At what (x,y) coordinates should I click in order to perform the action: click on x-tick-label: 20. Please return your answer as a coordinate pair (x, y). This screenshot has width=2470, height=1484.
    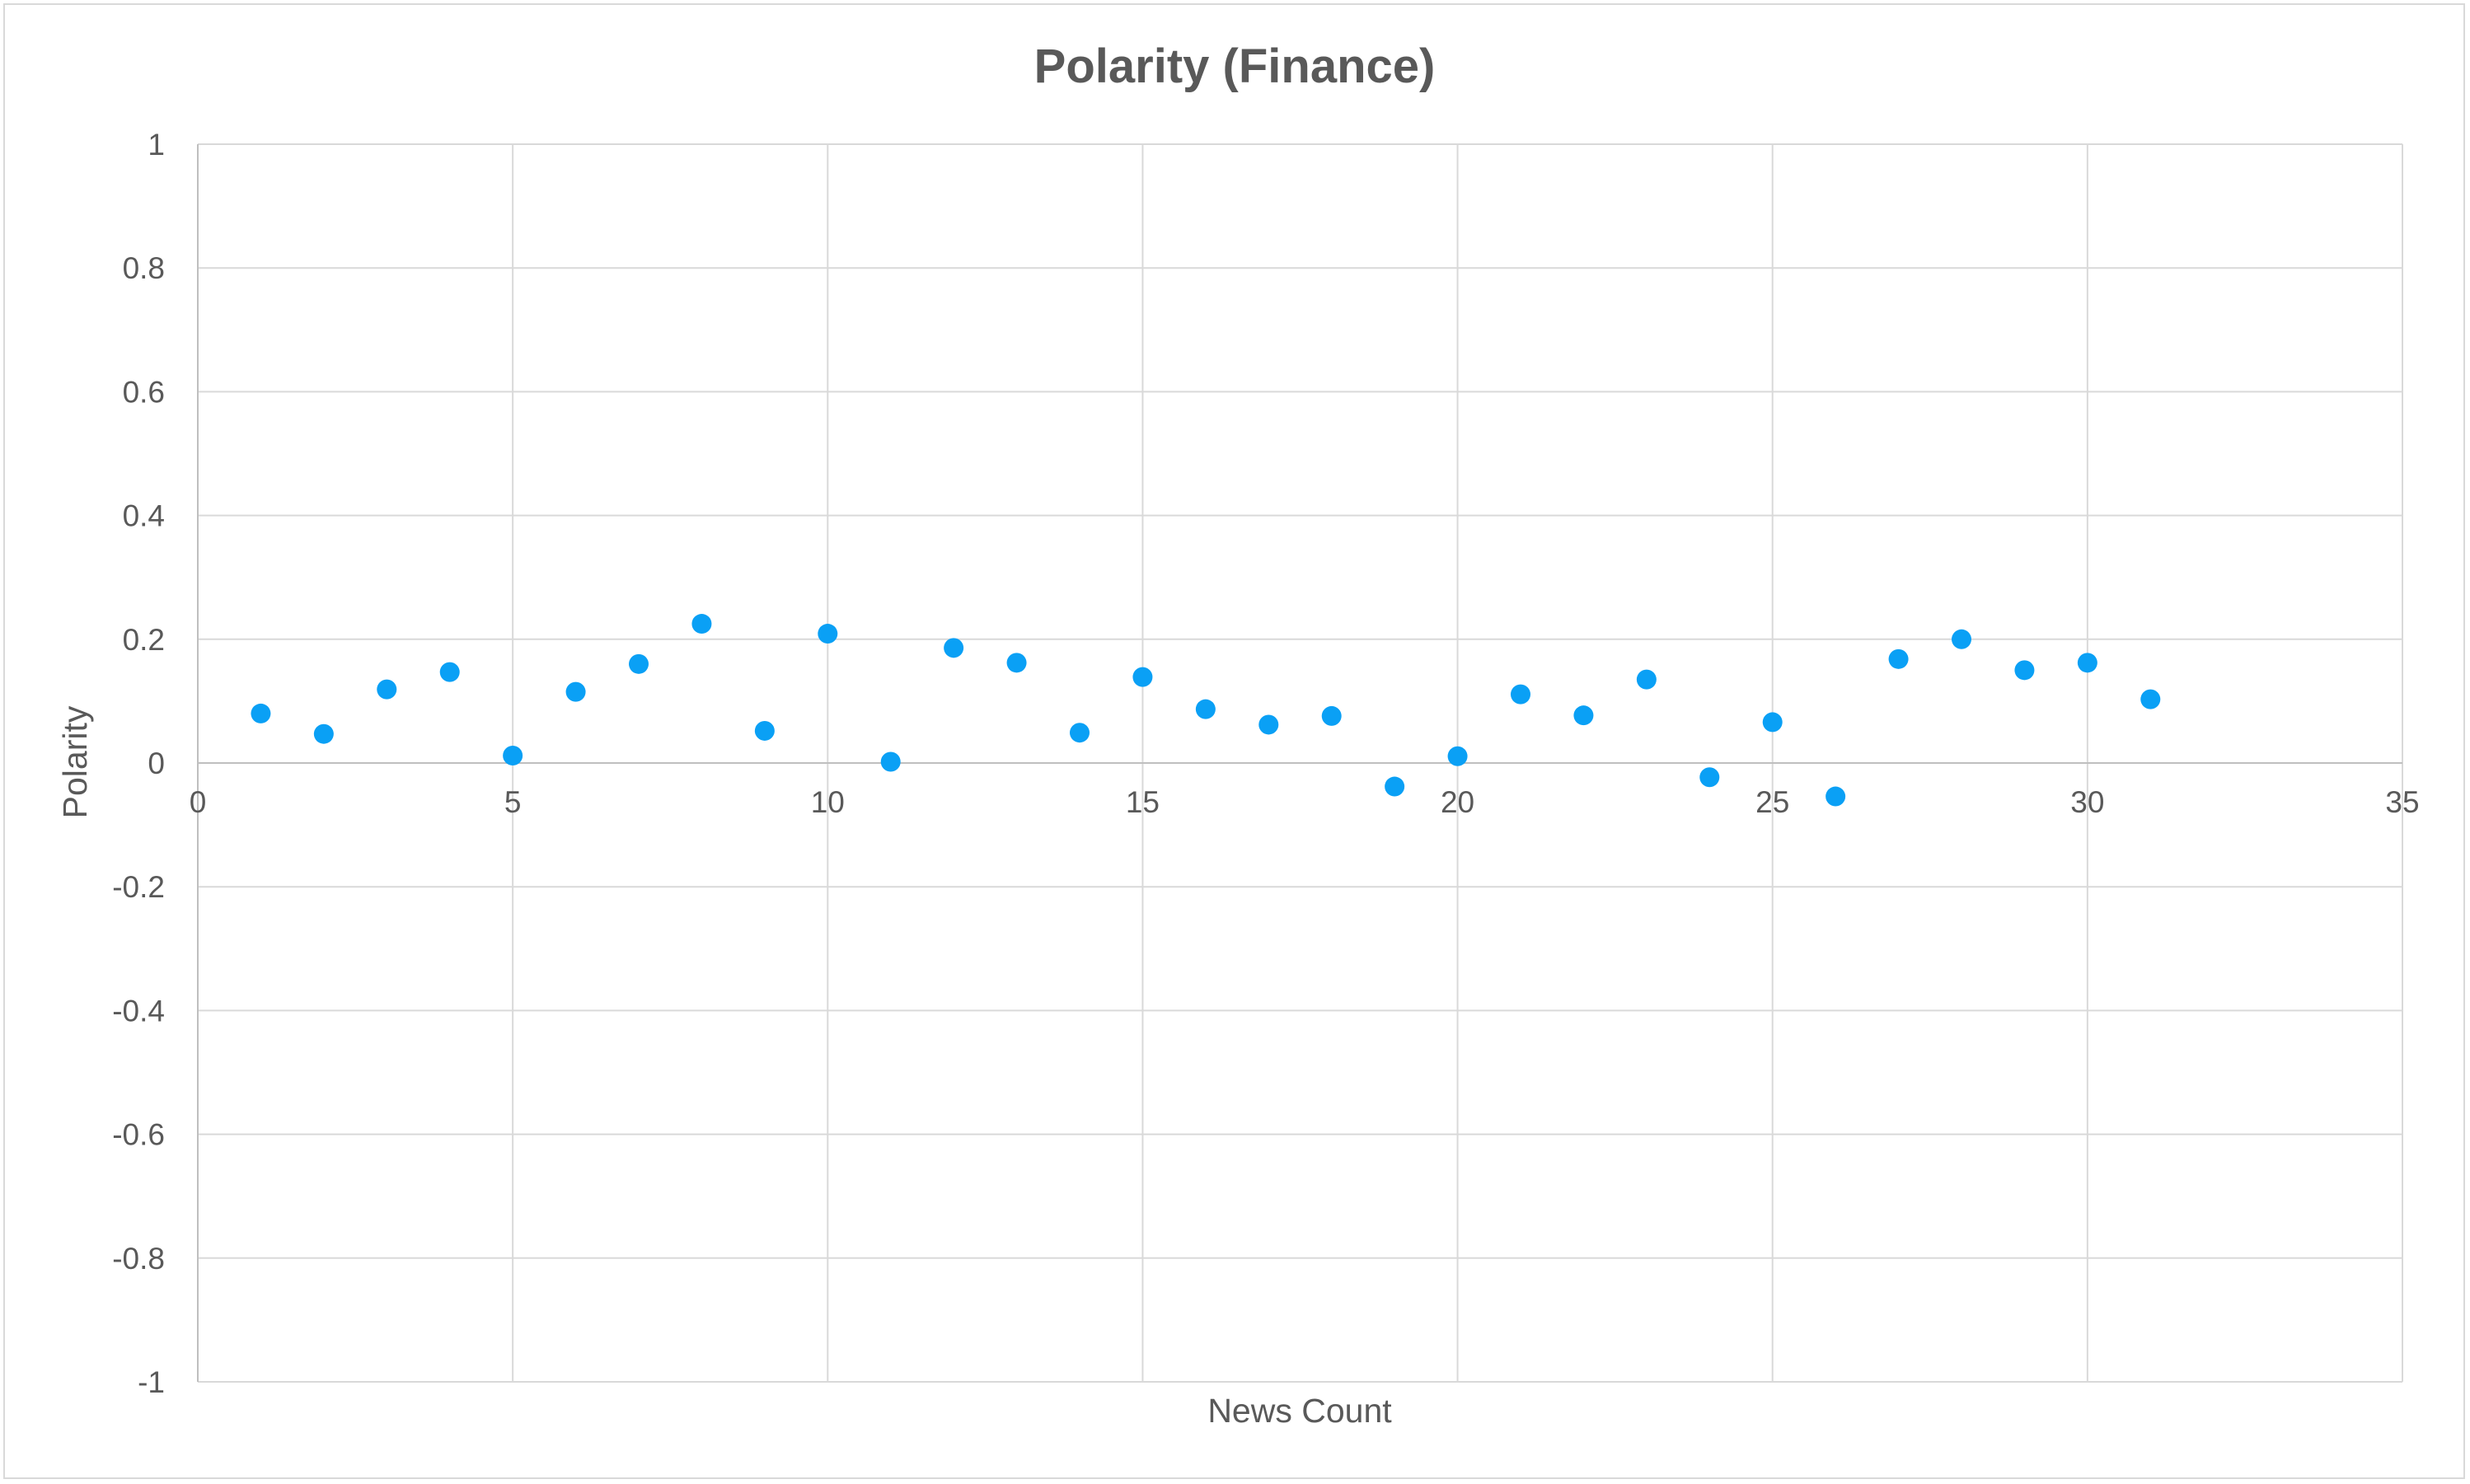
    Looking at the image, I should click on (1457, 802).